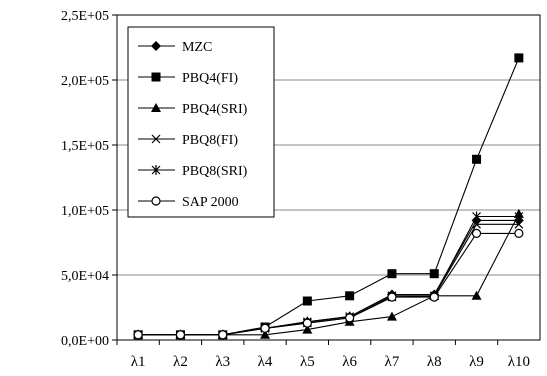 The width and height of the screenshot is (547, 376). I want to click on y-tick-label: 5,0E+04, so click(85, 276).